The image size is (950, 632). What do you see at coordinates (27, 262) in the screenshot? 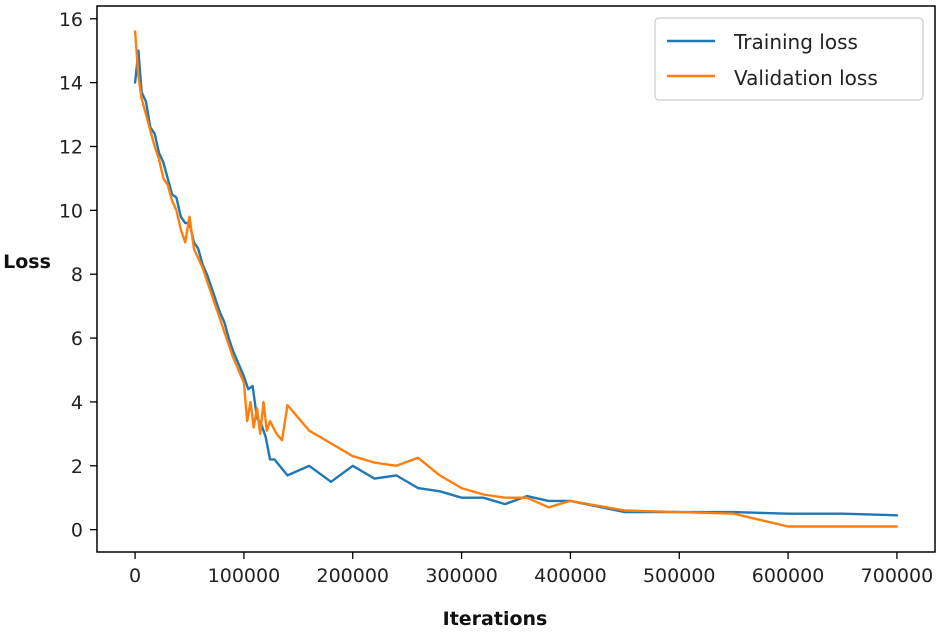
I see `y-axis-label: Loss` at bounding box center [27, 262].